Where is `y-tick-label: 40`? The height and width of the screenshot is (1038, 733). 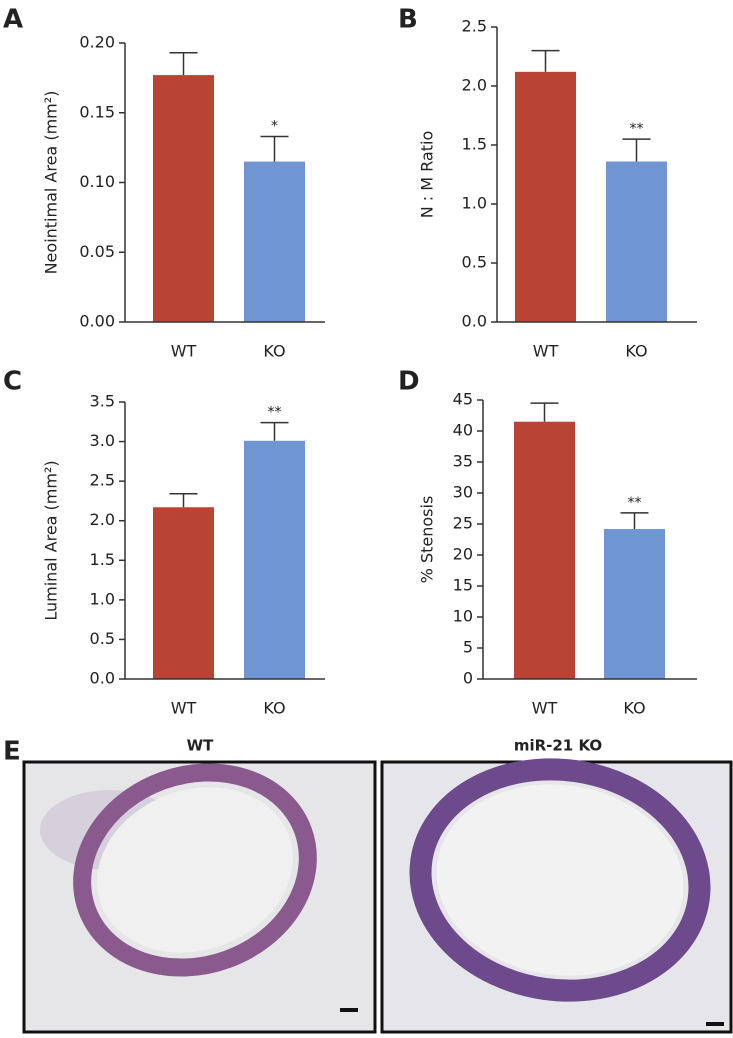
y-tick-label: 40 is located at coordinates (463, 430).